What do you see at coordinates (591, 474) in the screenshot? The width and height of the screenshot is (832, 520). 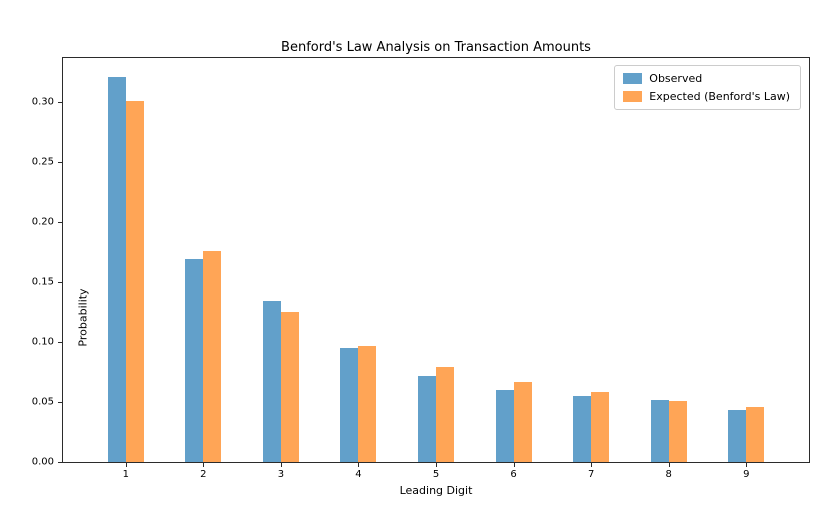 I see `x-tick-label: 7` at bounding box center [591, 474].